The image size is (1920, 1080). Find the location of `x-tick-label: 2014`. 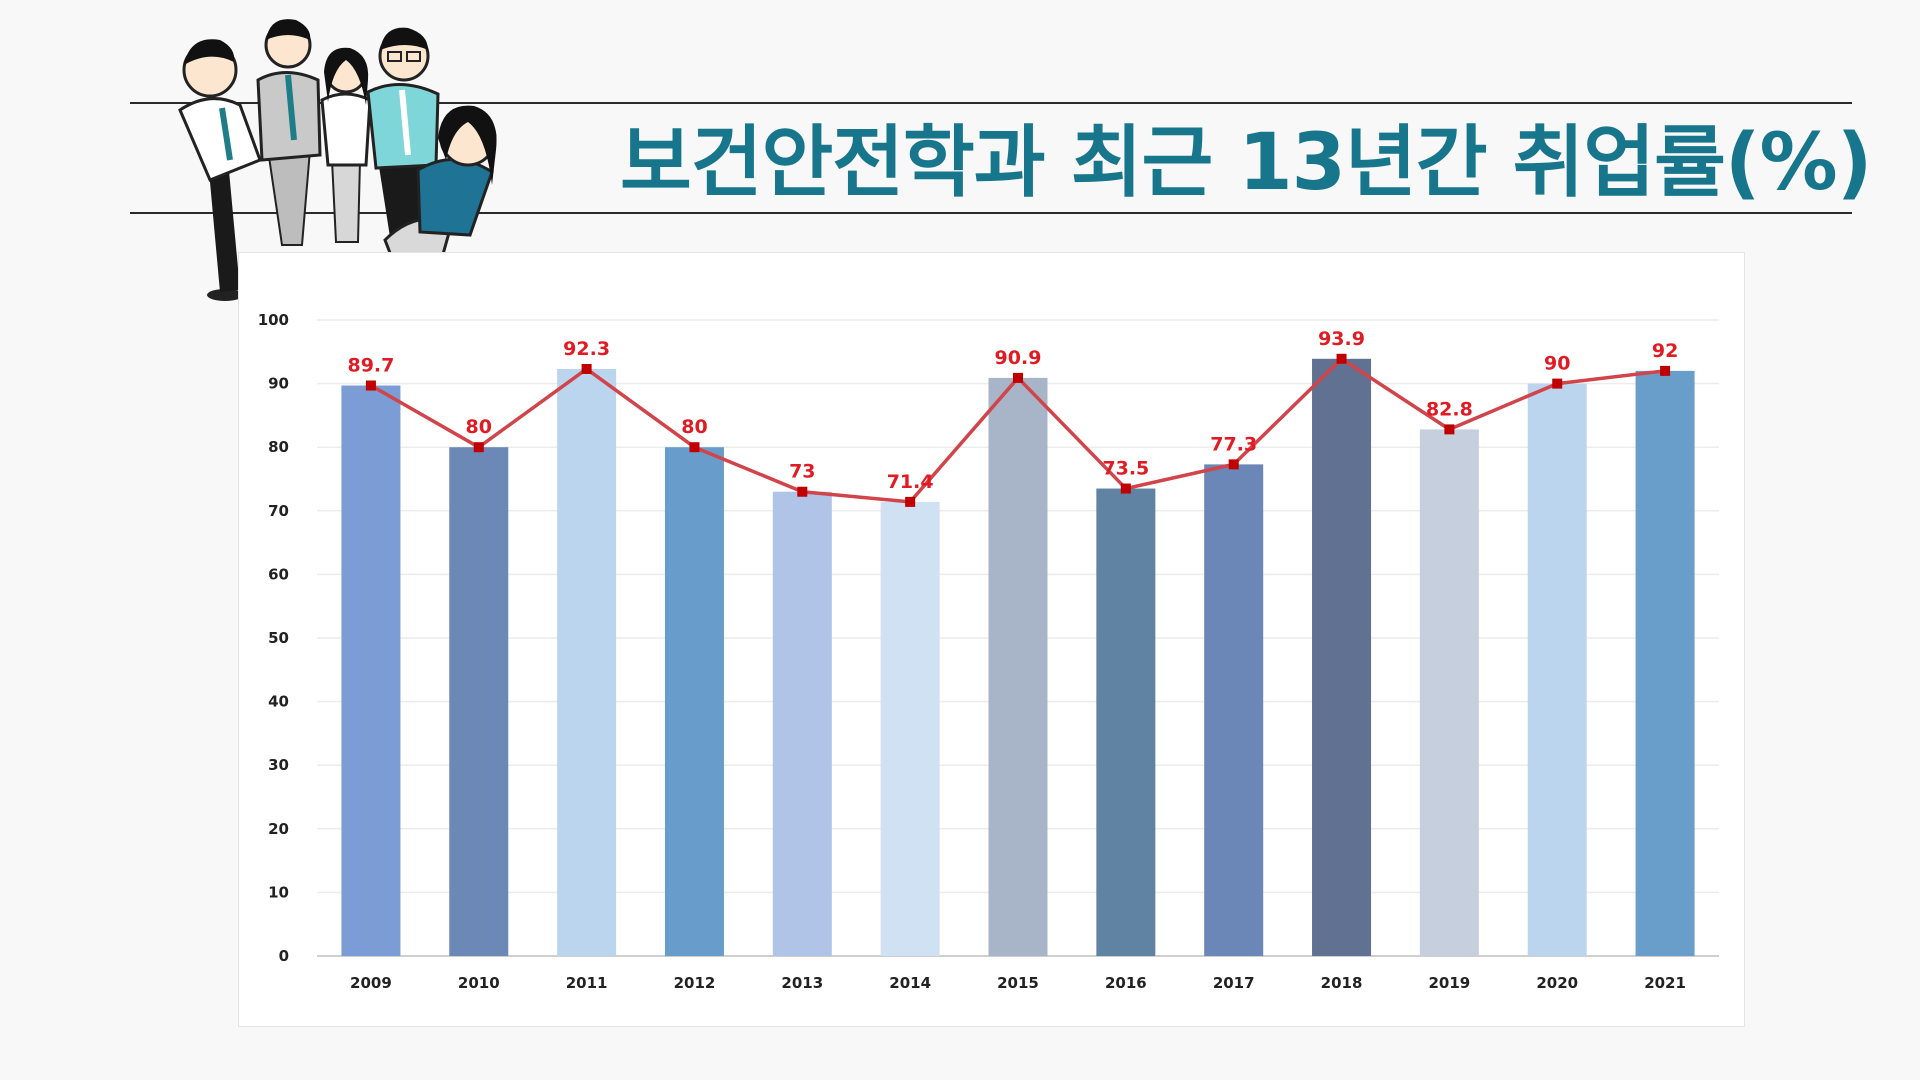

x-tick-label: 2014 is located at coordinates (910, 983).